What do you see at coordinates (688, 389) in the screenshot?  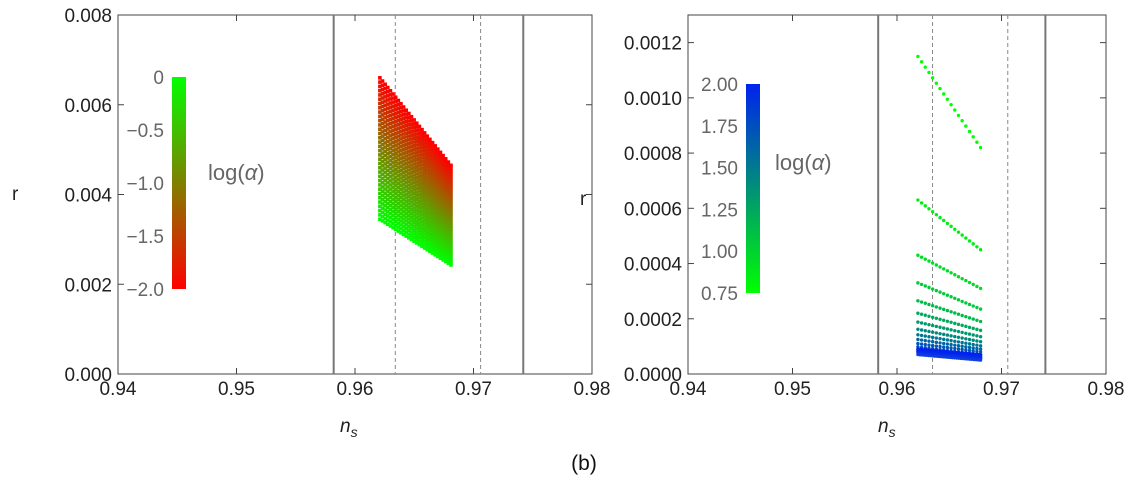 I see `right-x-tick-label-0: 0.94` at bounding box center [688, 389].